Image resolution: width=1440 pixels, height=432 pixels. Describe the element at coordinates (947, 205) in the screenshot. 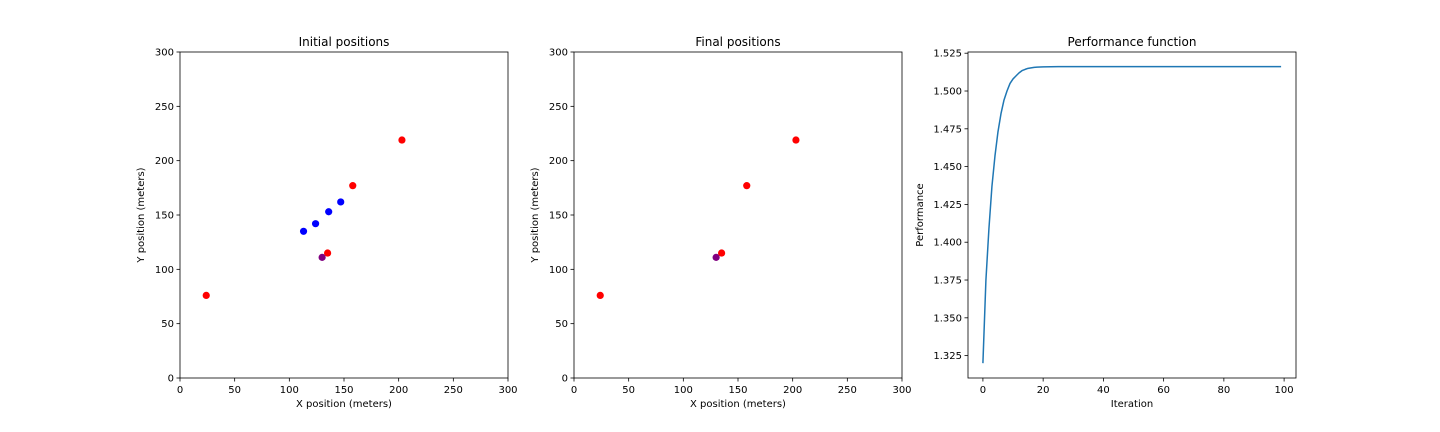

I see `y-tick-label: 1.425` at that location.